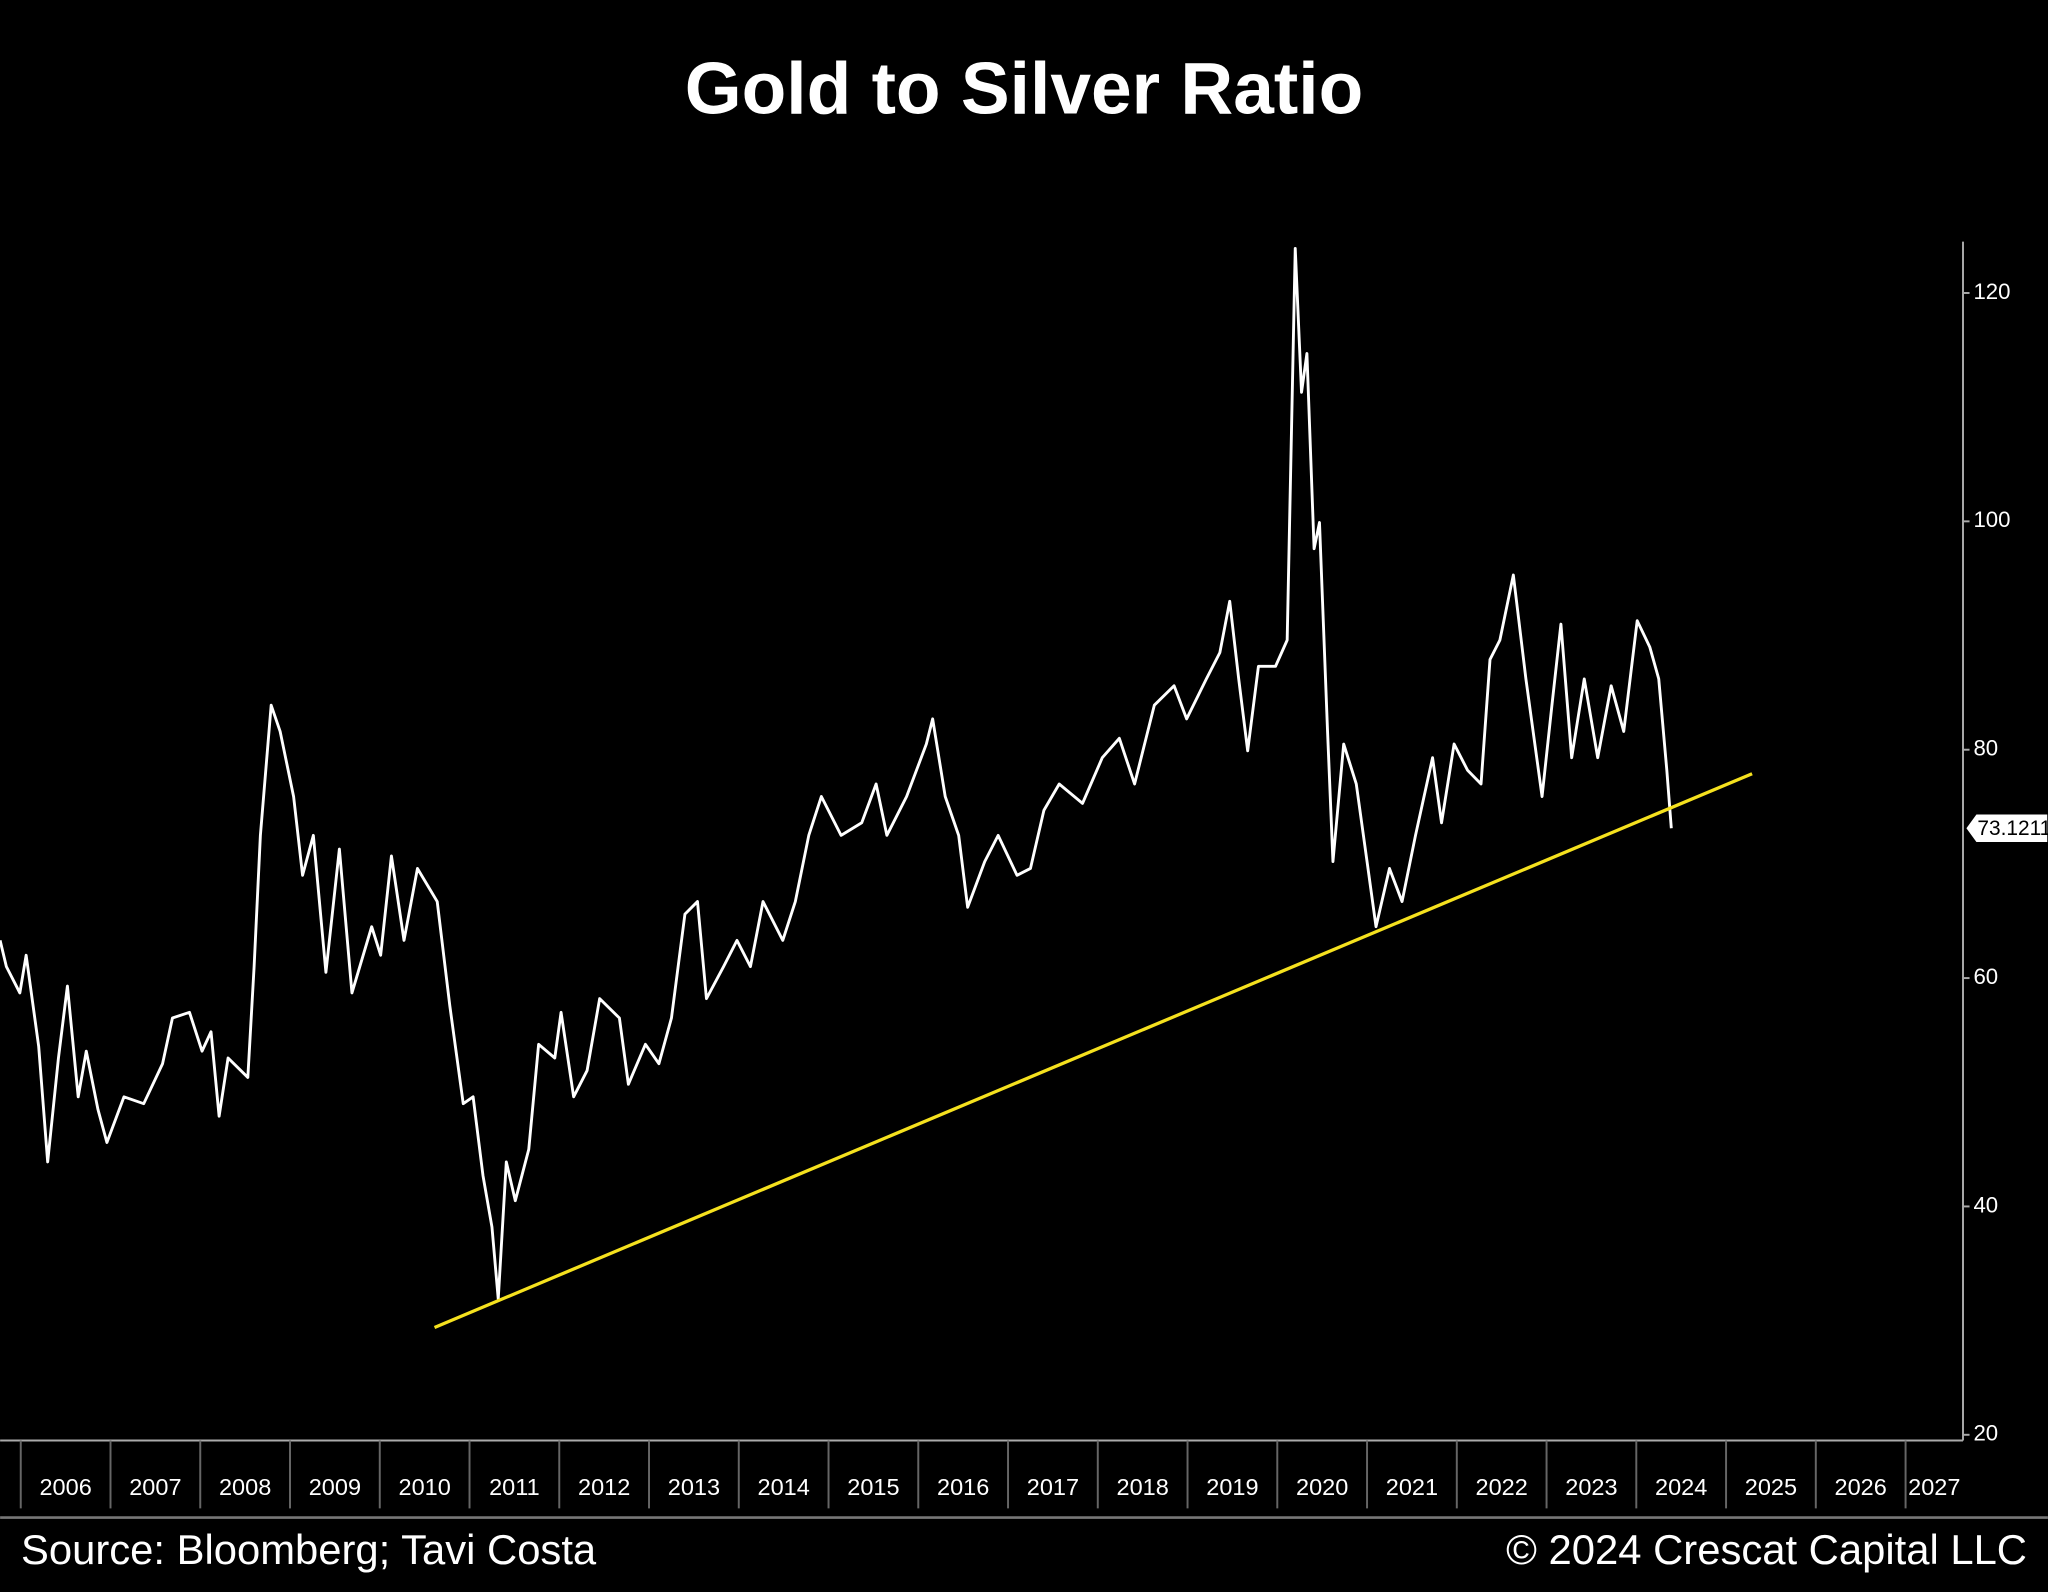 The height and width of the screenshot is (1592, 2048). Describe the element at coordinates (604, 1487) in the screenshot. I see `x-tick-label: 2012` at that location.